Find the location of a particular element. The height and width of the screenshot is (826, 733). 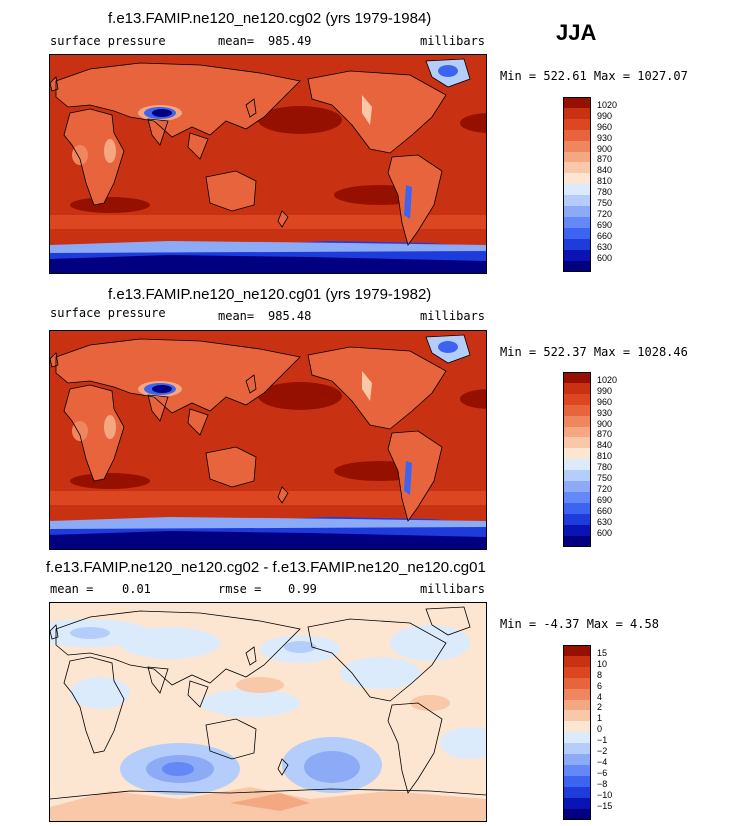

panel-2-mean-label: mean= is located at coordinates (236, 316).